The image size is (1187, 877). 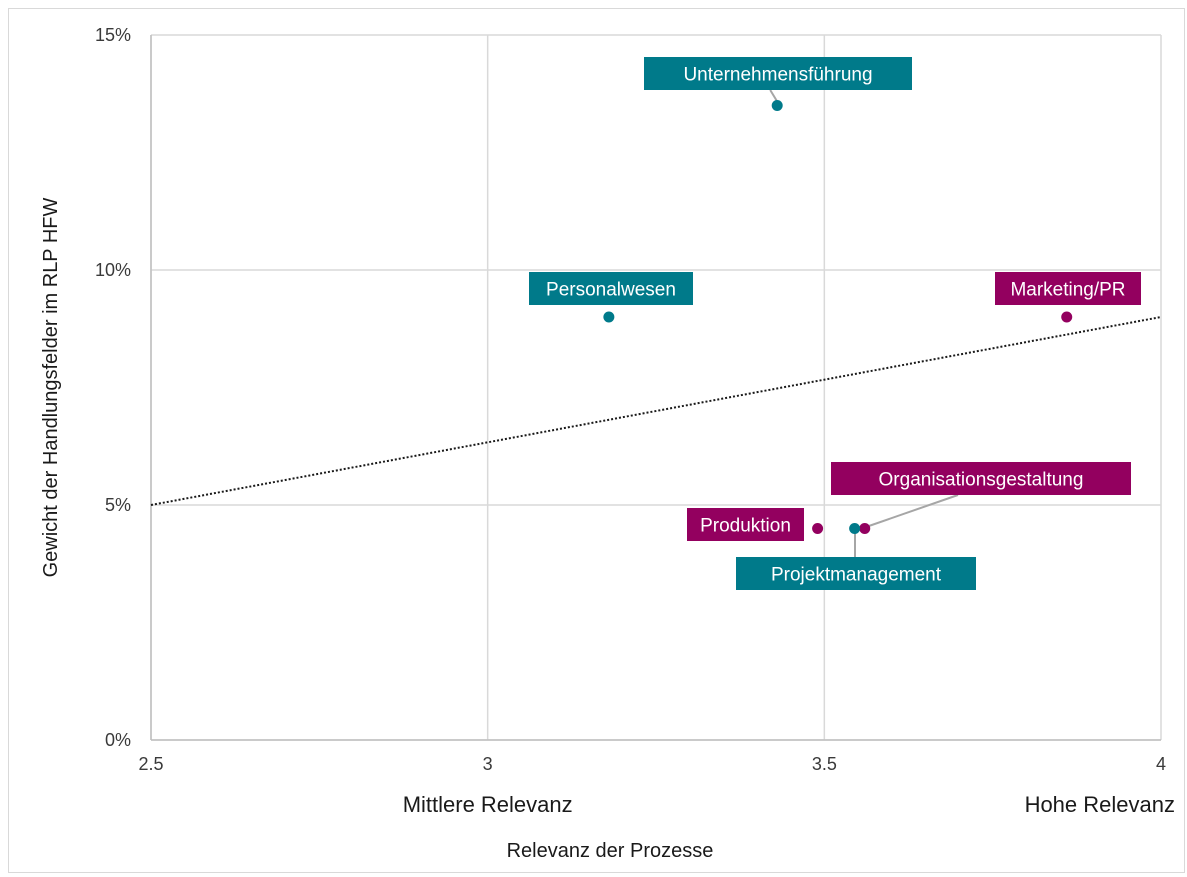 I want to click on x-category-label: Hohe Relevanz, so click(x=1100, y=804).